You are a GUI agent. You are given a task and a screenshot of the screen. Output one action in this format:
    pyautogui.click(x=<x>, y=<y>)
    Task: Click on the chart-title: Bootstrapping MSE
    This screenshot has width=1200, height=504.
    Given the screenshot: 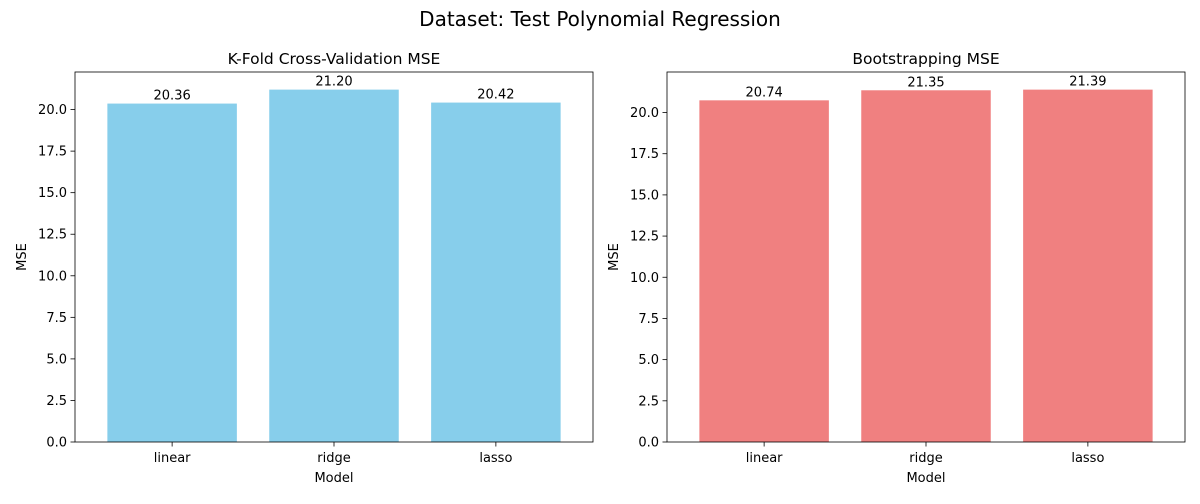 What is the action you would take?
    pyautogui.click(x=925, y=59)
    